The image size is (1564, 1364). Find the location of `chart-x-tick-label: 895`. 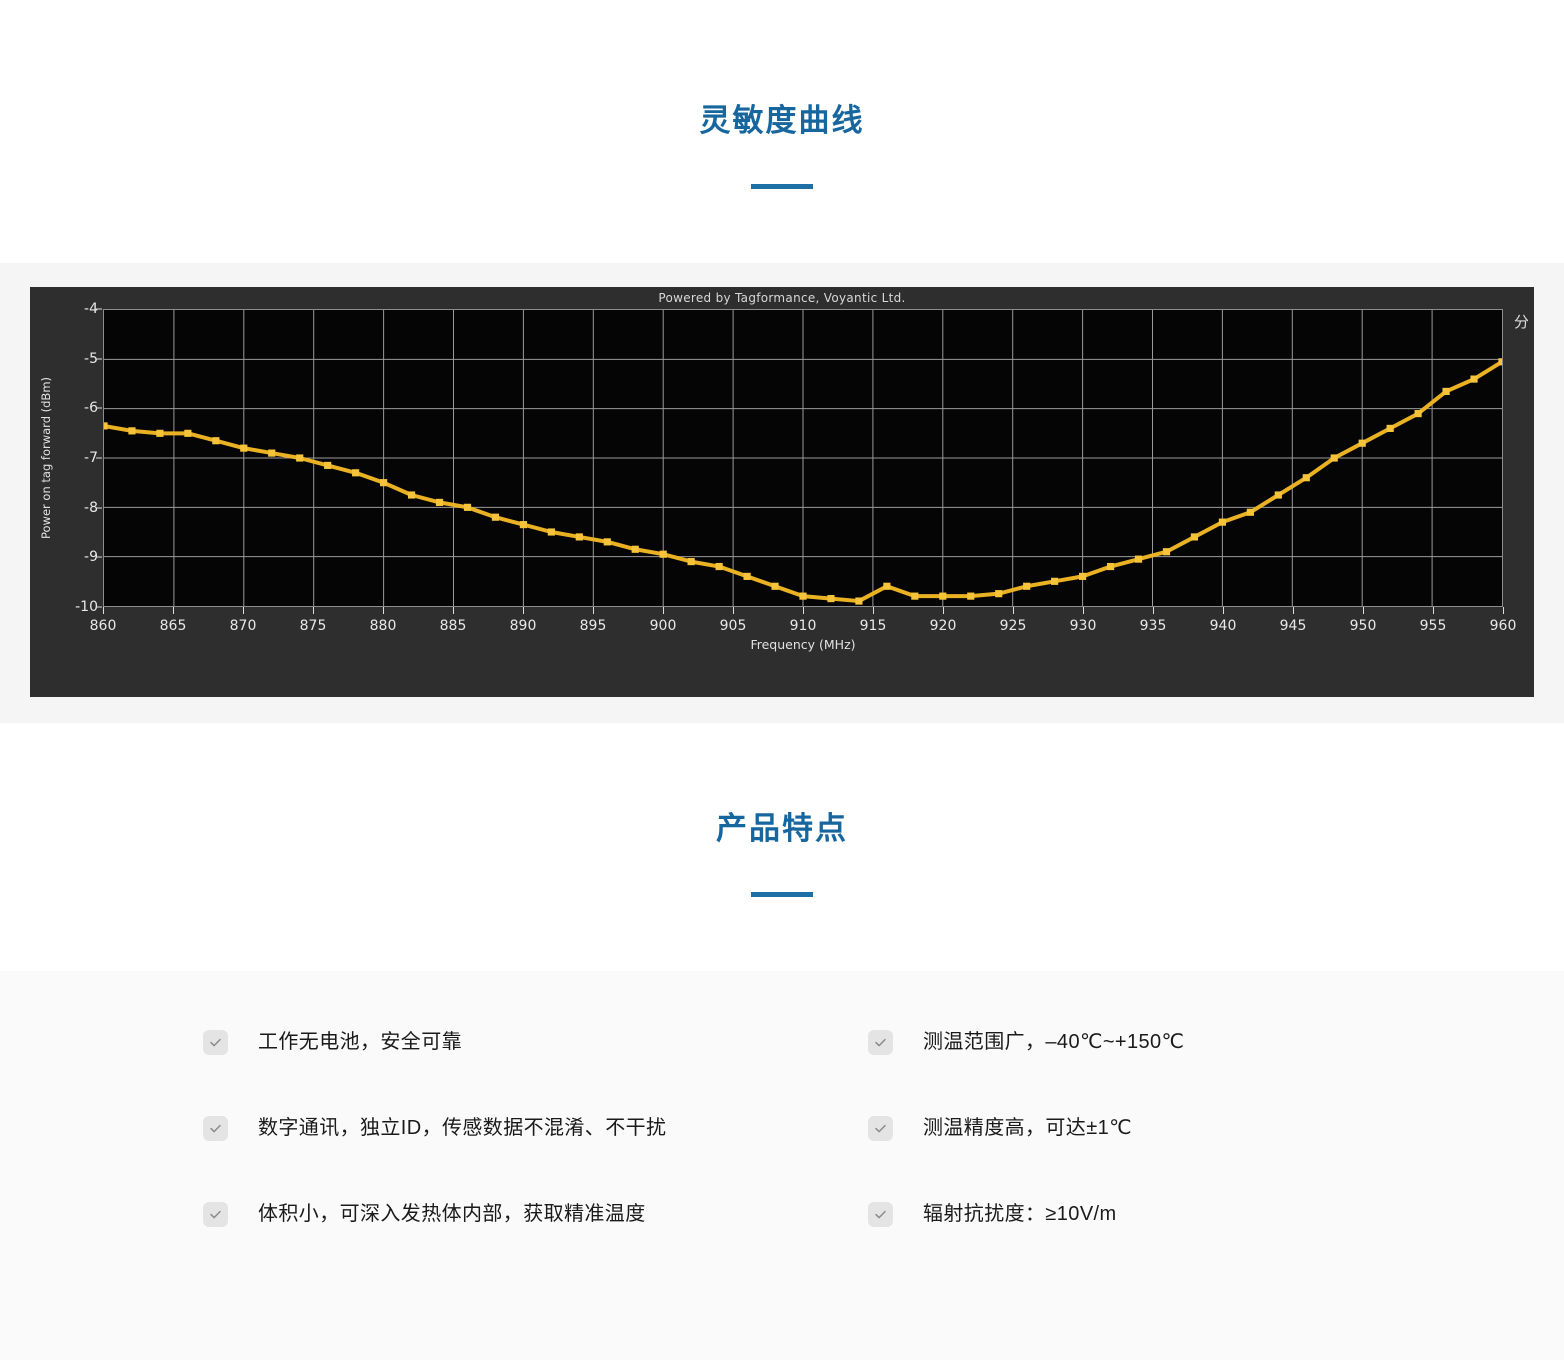

chart-x-tick-label: 895 is located at coordinates (593, 626).